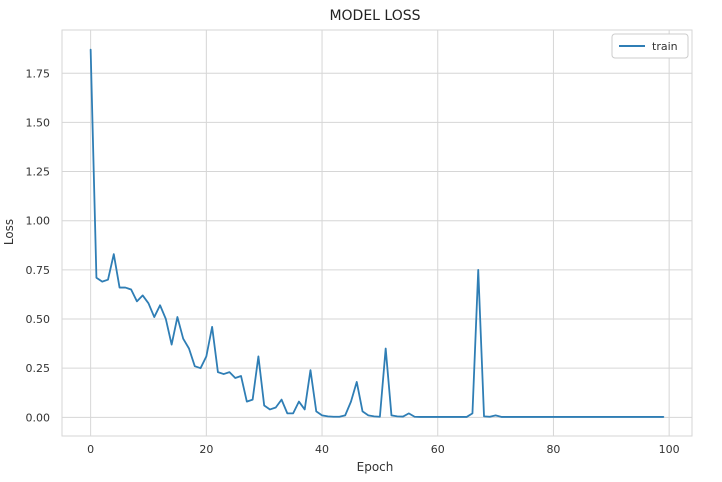  What do you see at coordinates (9, 232) in the screenshot?
I see `y-axis-label: Loss` at bounding box center [9, 232].